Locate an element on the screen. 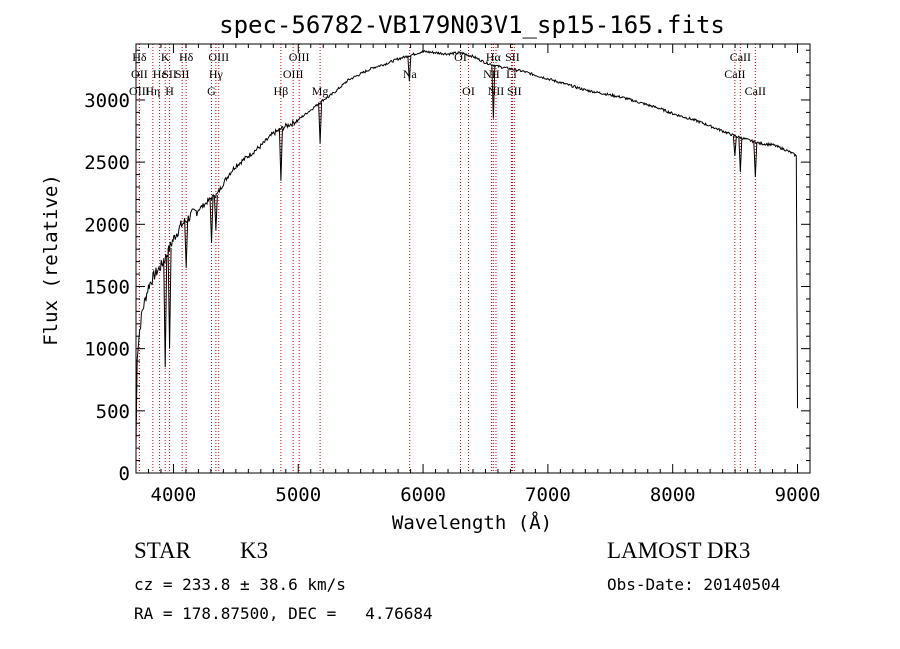 This screenshot has height=649, width=900. line-marker-label: Li is located at coordinates (511, 74).